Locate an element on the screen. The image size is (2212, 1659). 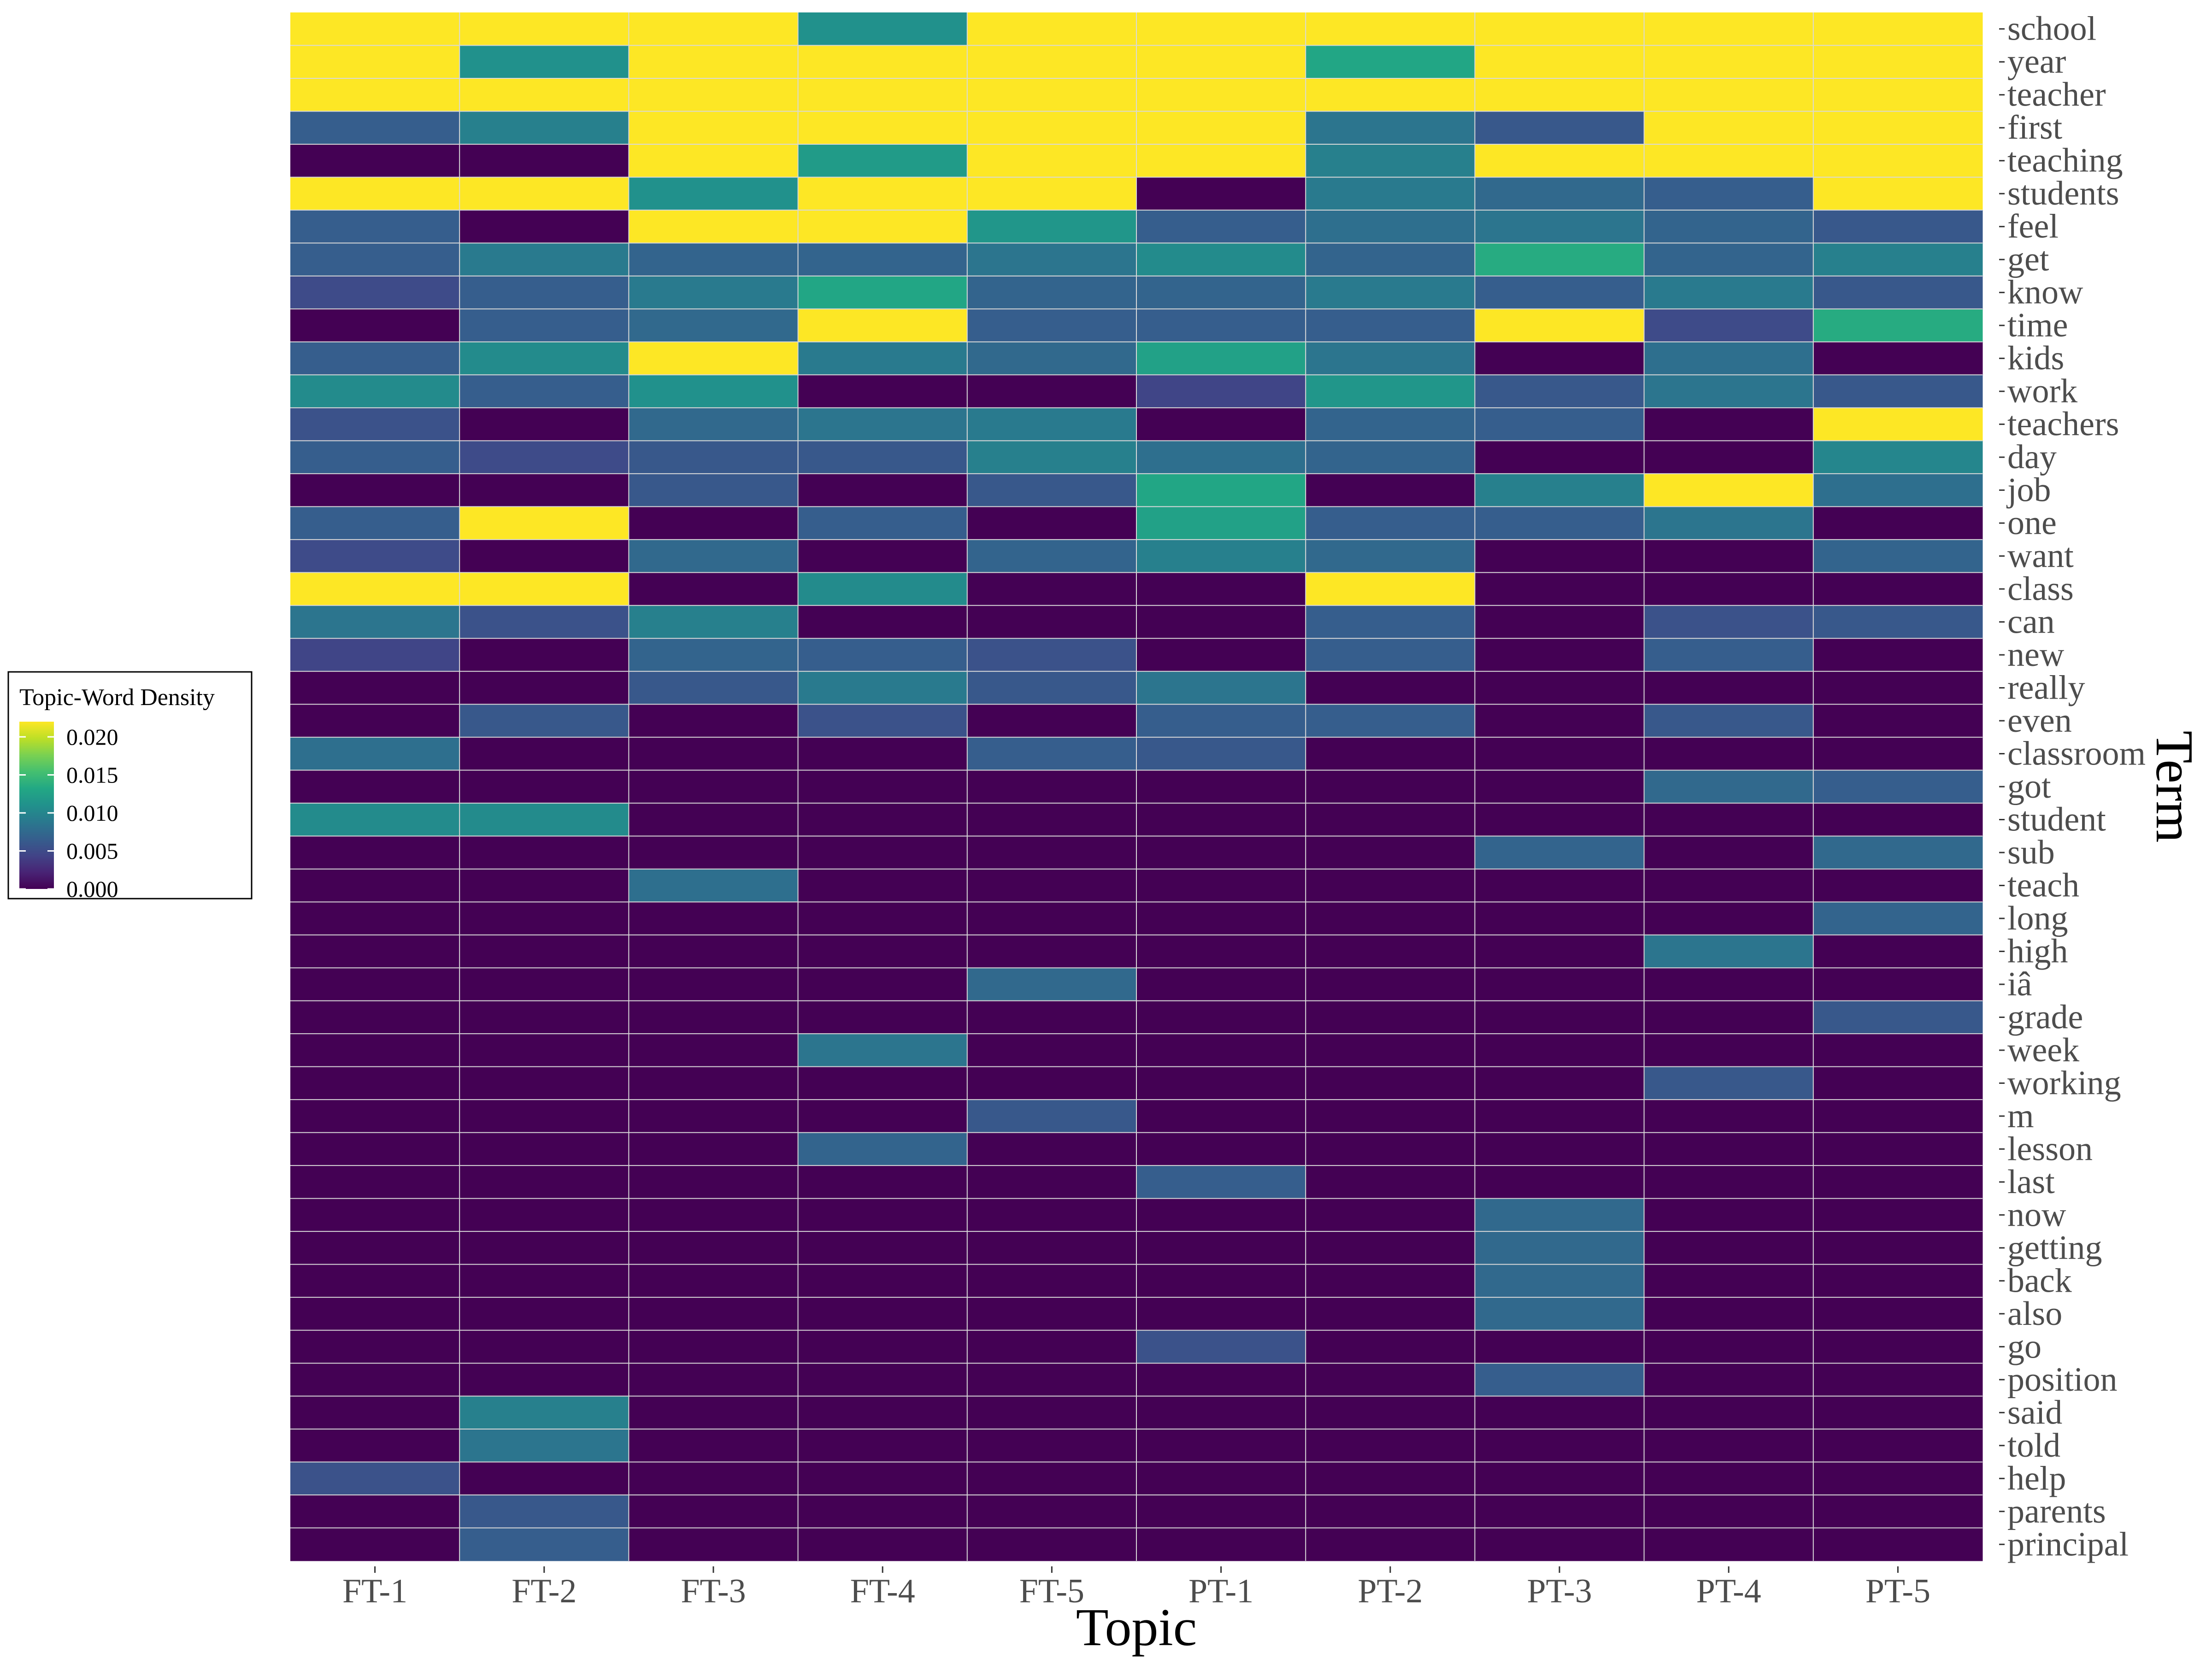
y-tick-label: new is located at coordinates (2036, 655).